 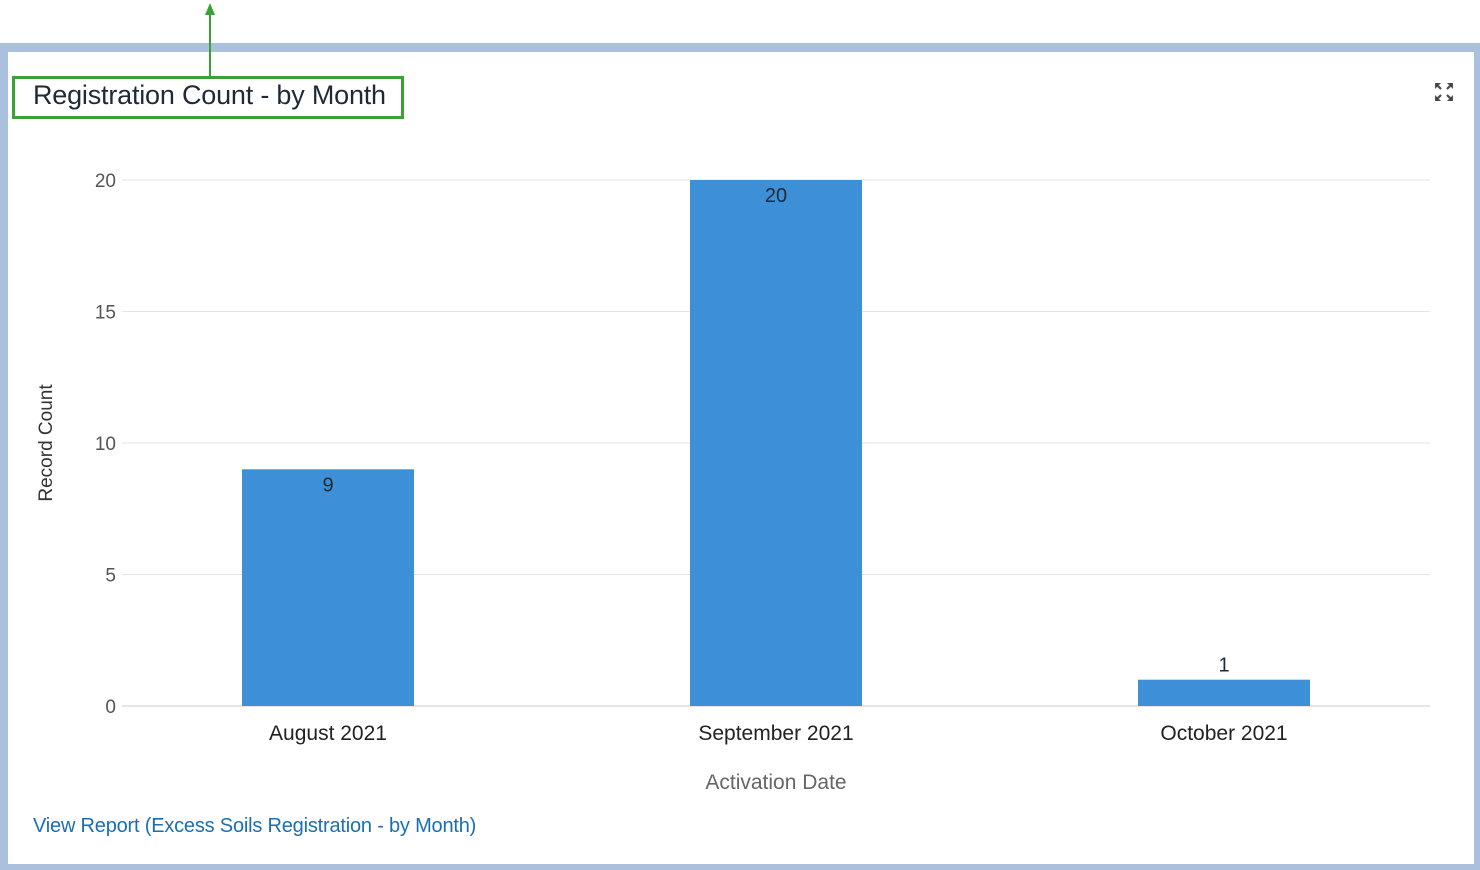 I want to click on data-label: 9, so click(x=327, y=485).